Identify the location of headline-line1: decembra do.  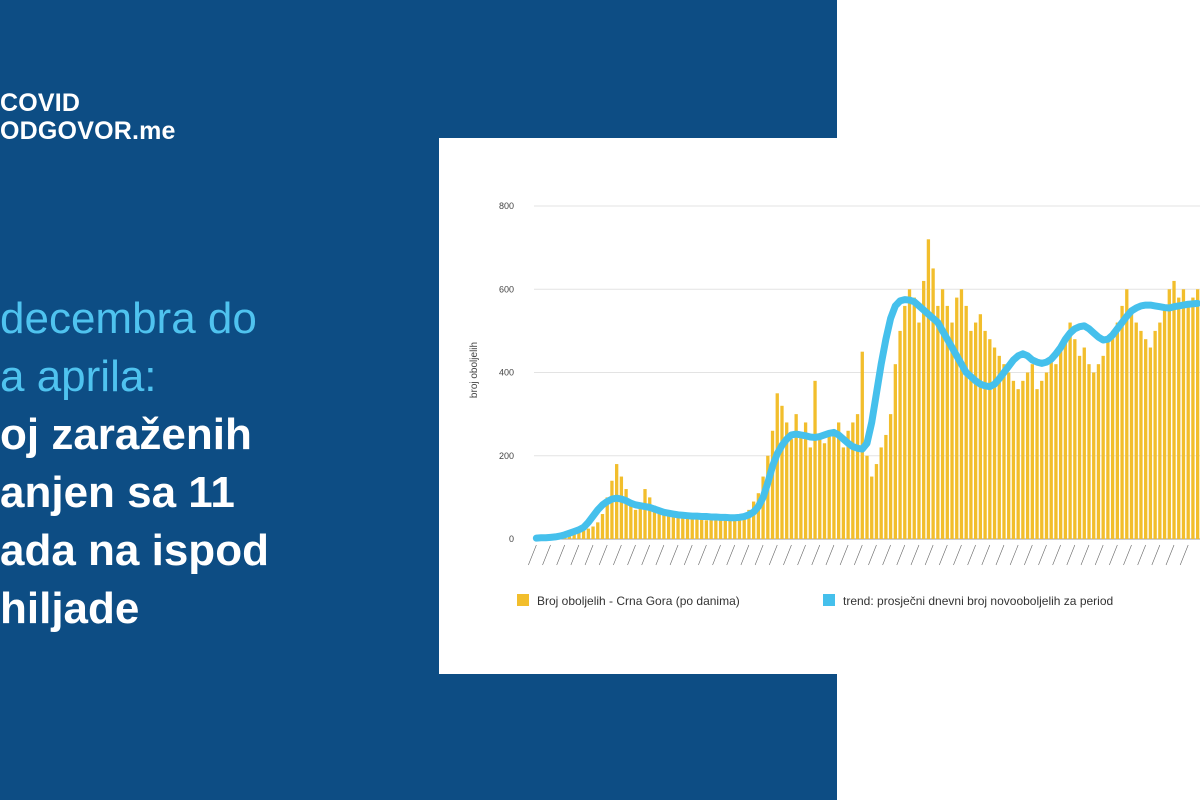
(128, 318).